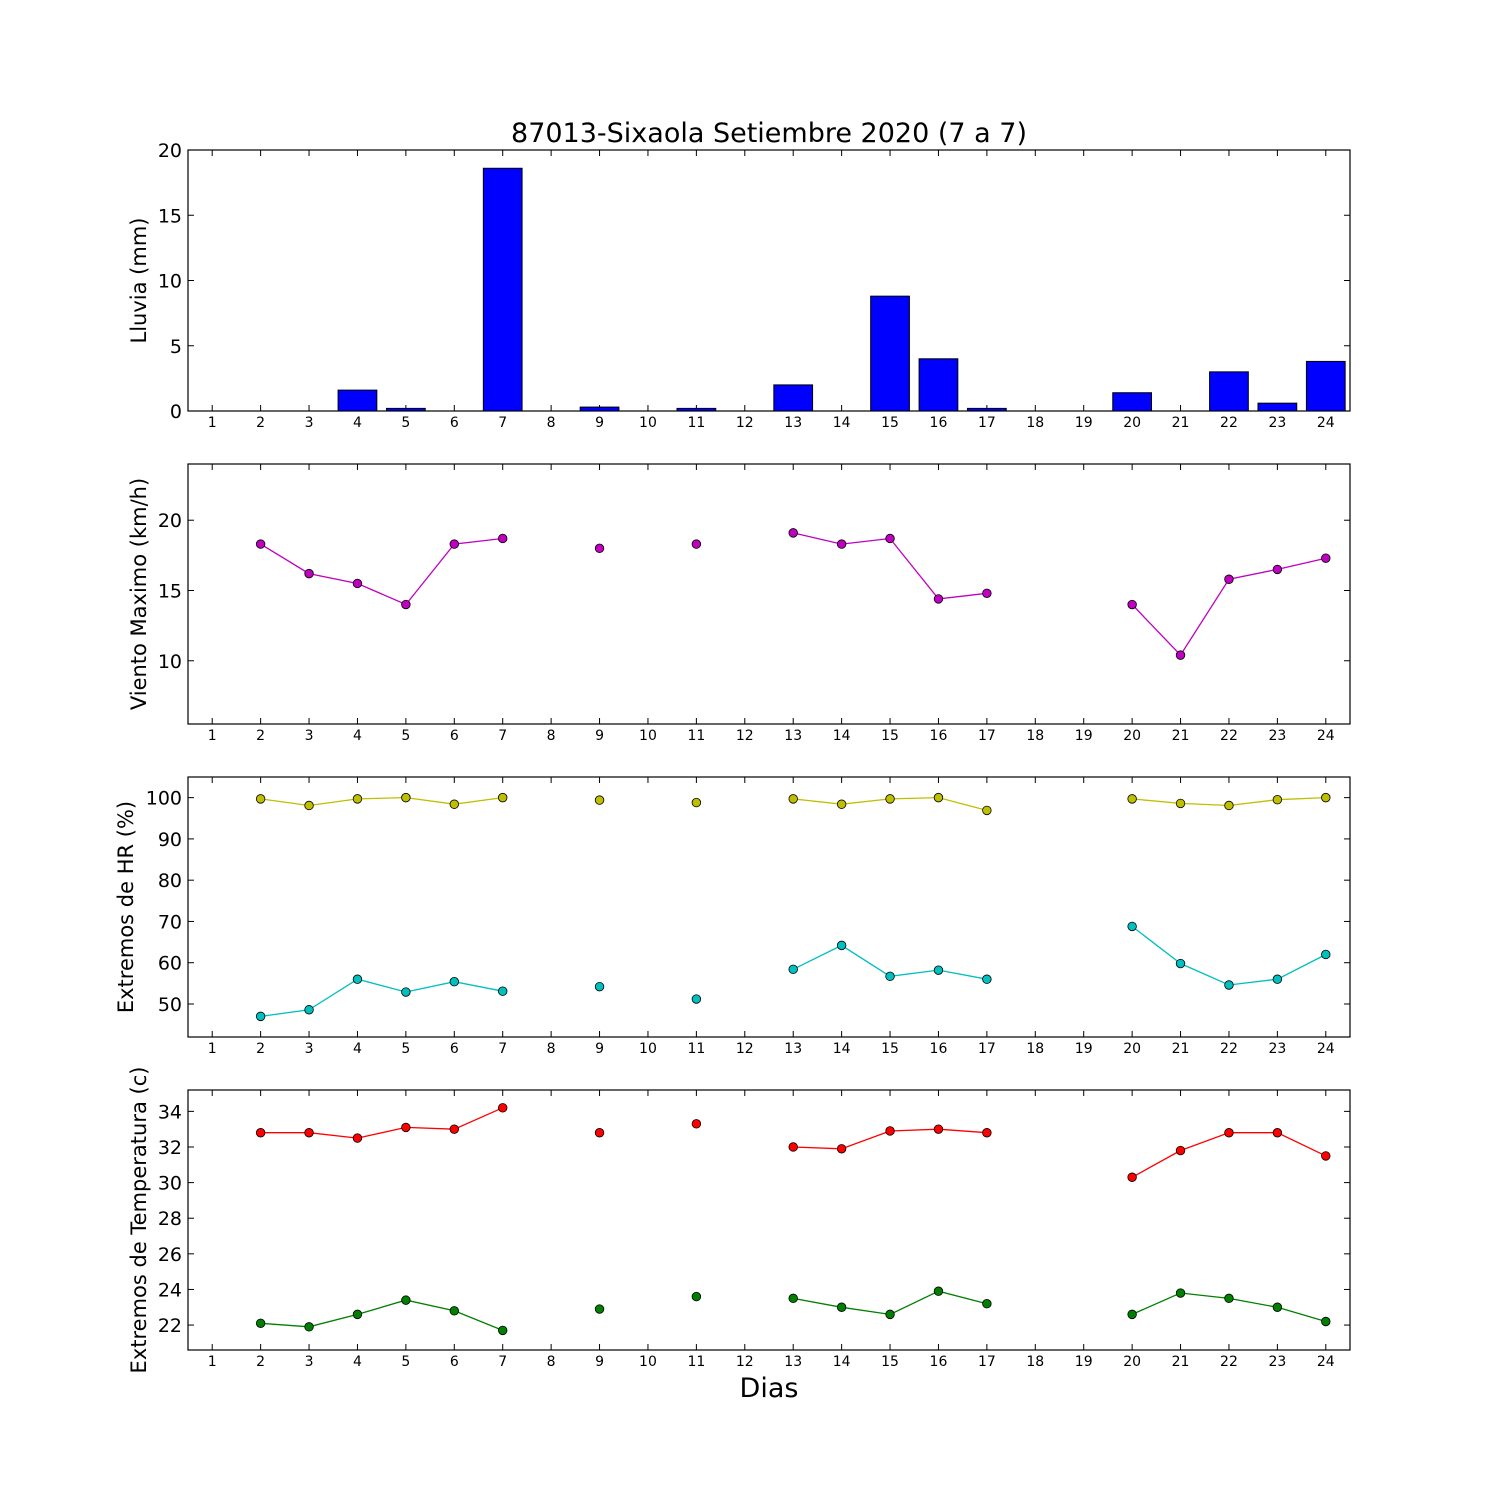 Image resolution: width=1500 pixels, height=1500 pixels. I want to click on x-tick-label: 24, so click(1326, 1362).